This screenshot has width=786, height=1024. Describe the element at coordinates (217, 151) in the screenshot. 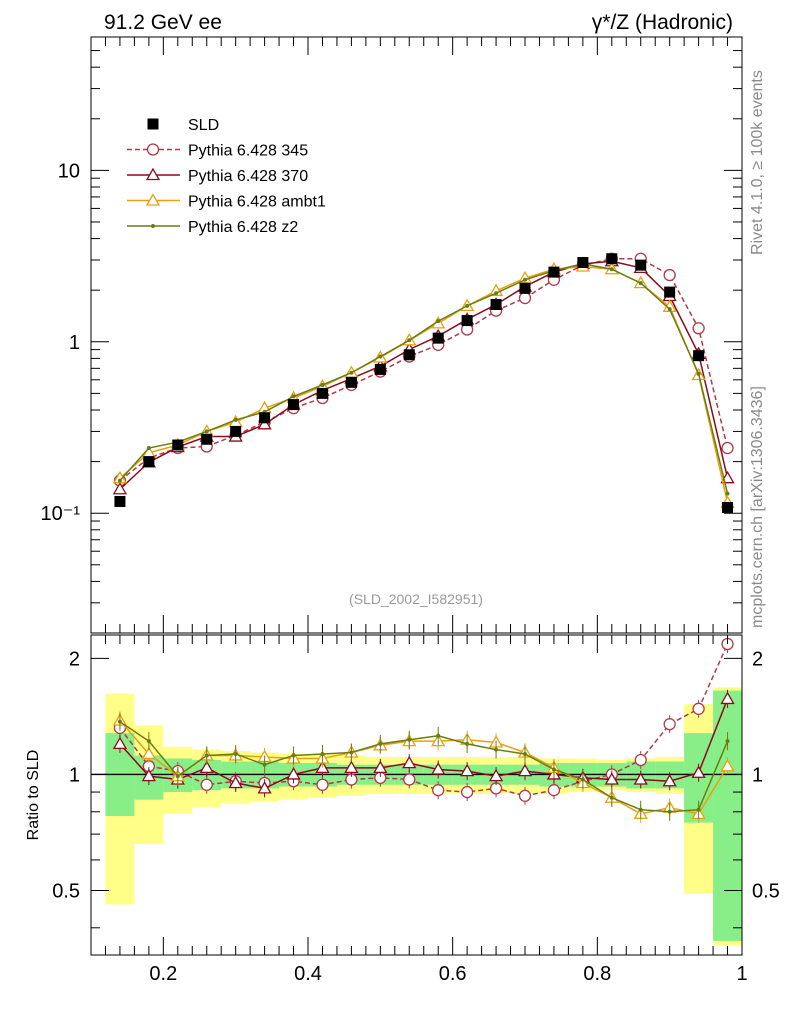

I see `legend-item: Pythia 6.428 345` at that location.